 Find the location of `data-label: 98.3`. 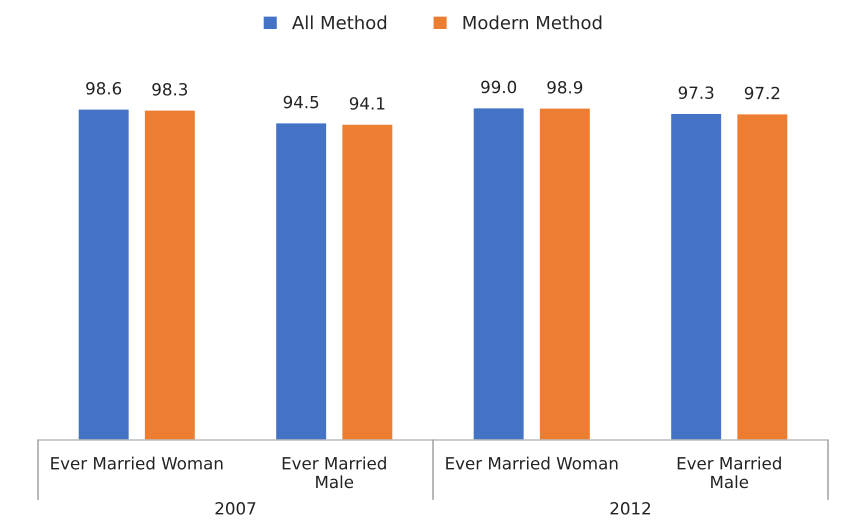

data-label: 98.3 is located at coordinates (170, 89).